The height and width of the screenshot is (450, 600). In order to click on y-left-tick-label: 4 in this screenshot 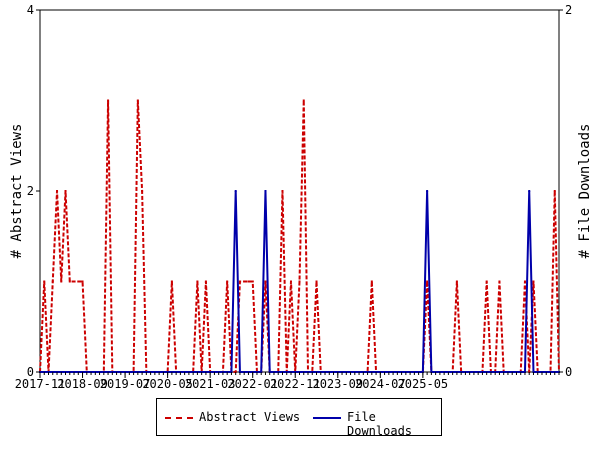, I will do `click(30, 10)`.